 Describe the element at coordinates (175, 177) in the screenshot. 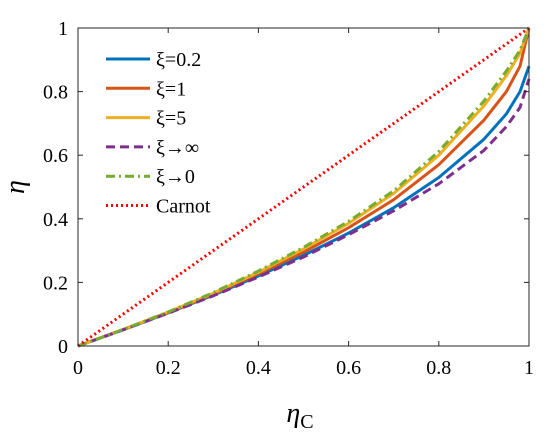

I see `legend-label-4: ξ→0` at that location.